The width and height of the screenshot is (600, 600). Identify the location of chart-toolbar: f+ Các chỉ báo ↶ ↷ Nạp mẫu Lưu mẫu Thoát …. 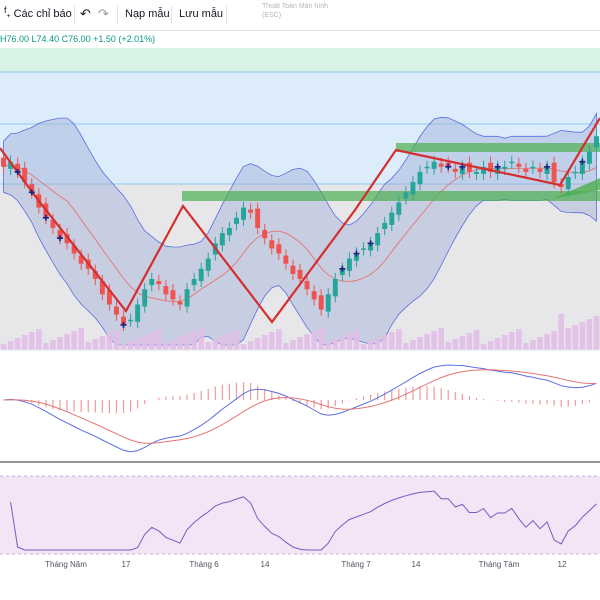
(300, 15).